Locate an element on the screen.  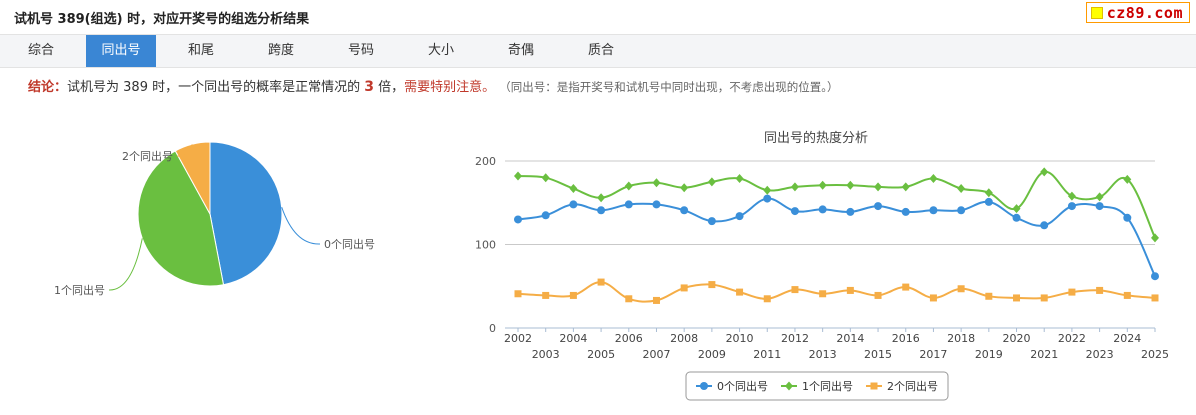
conclusion-multiple: 3 is located at coordinates (369, 87).